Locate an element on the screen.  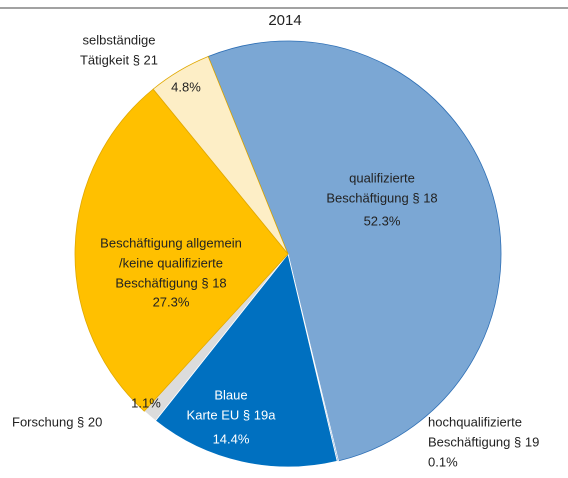
value-label: 27.3% is located at coordinates (171, 301).